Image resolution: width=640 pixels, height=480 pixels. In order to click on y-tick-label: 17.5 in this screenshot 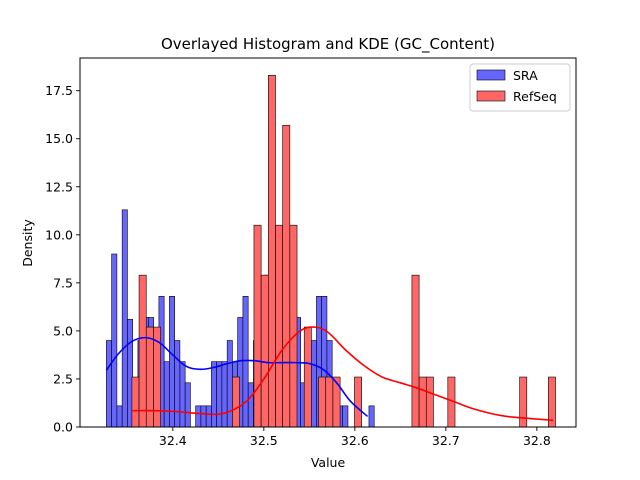, I will do `click(59, 90)`.